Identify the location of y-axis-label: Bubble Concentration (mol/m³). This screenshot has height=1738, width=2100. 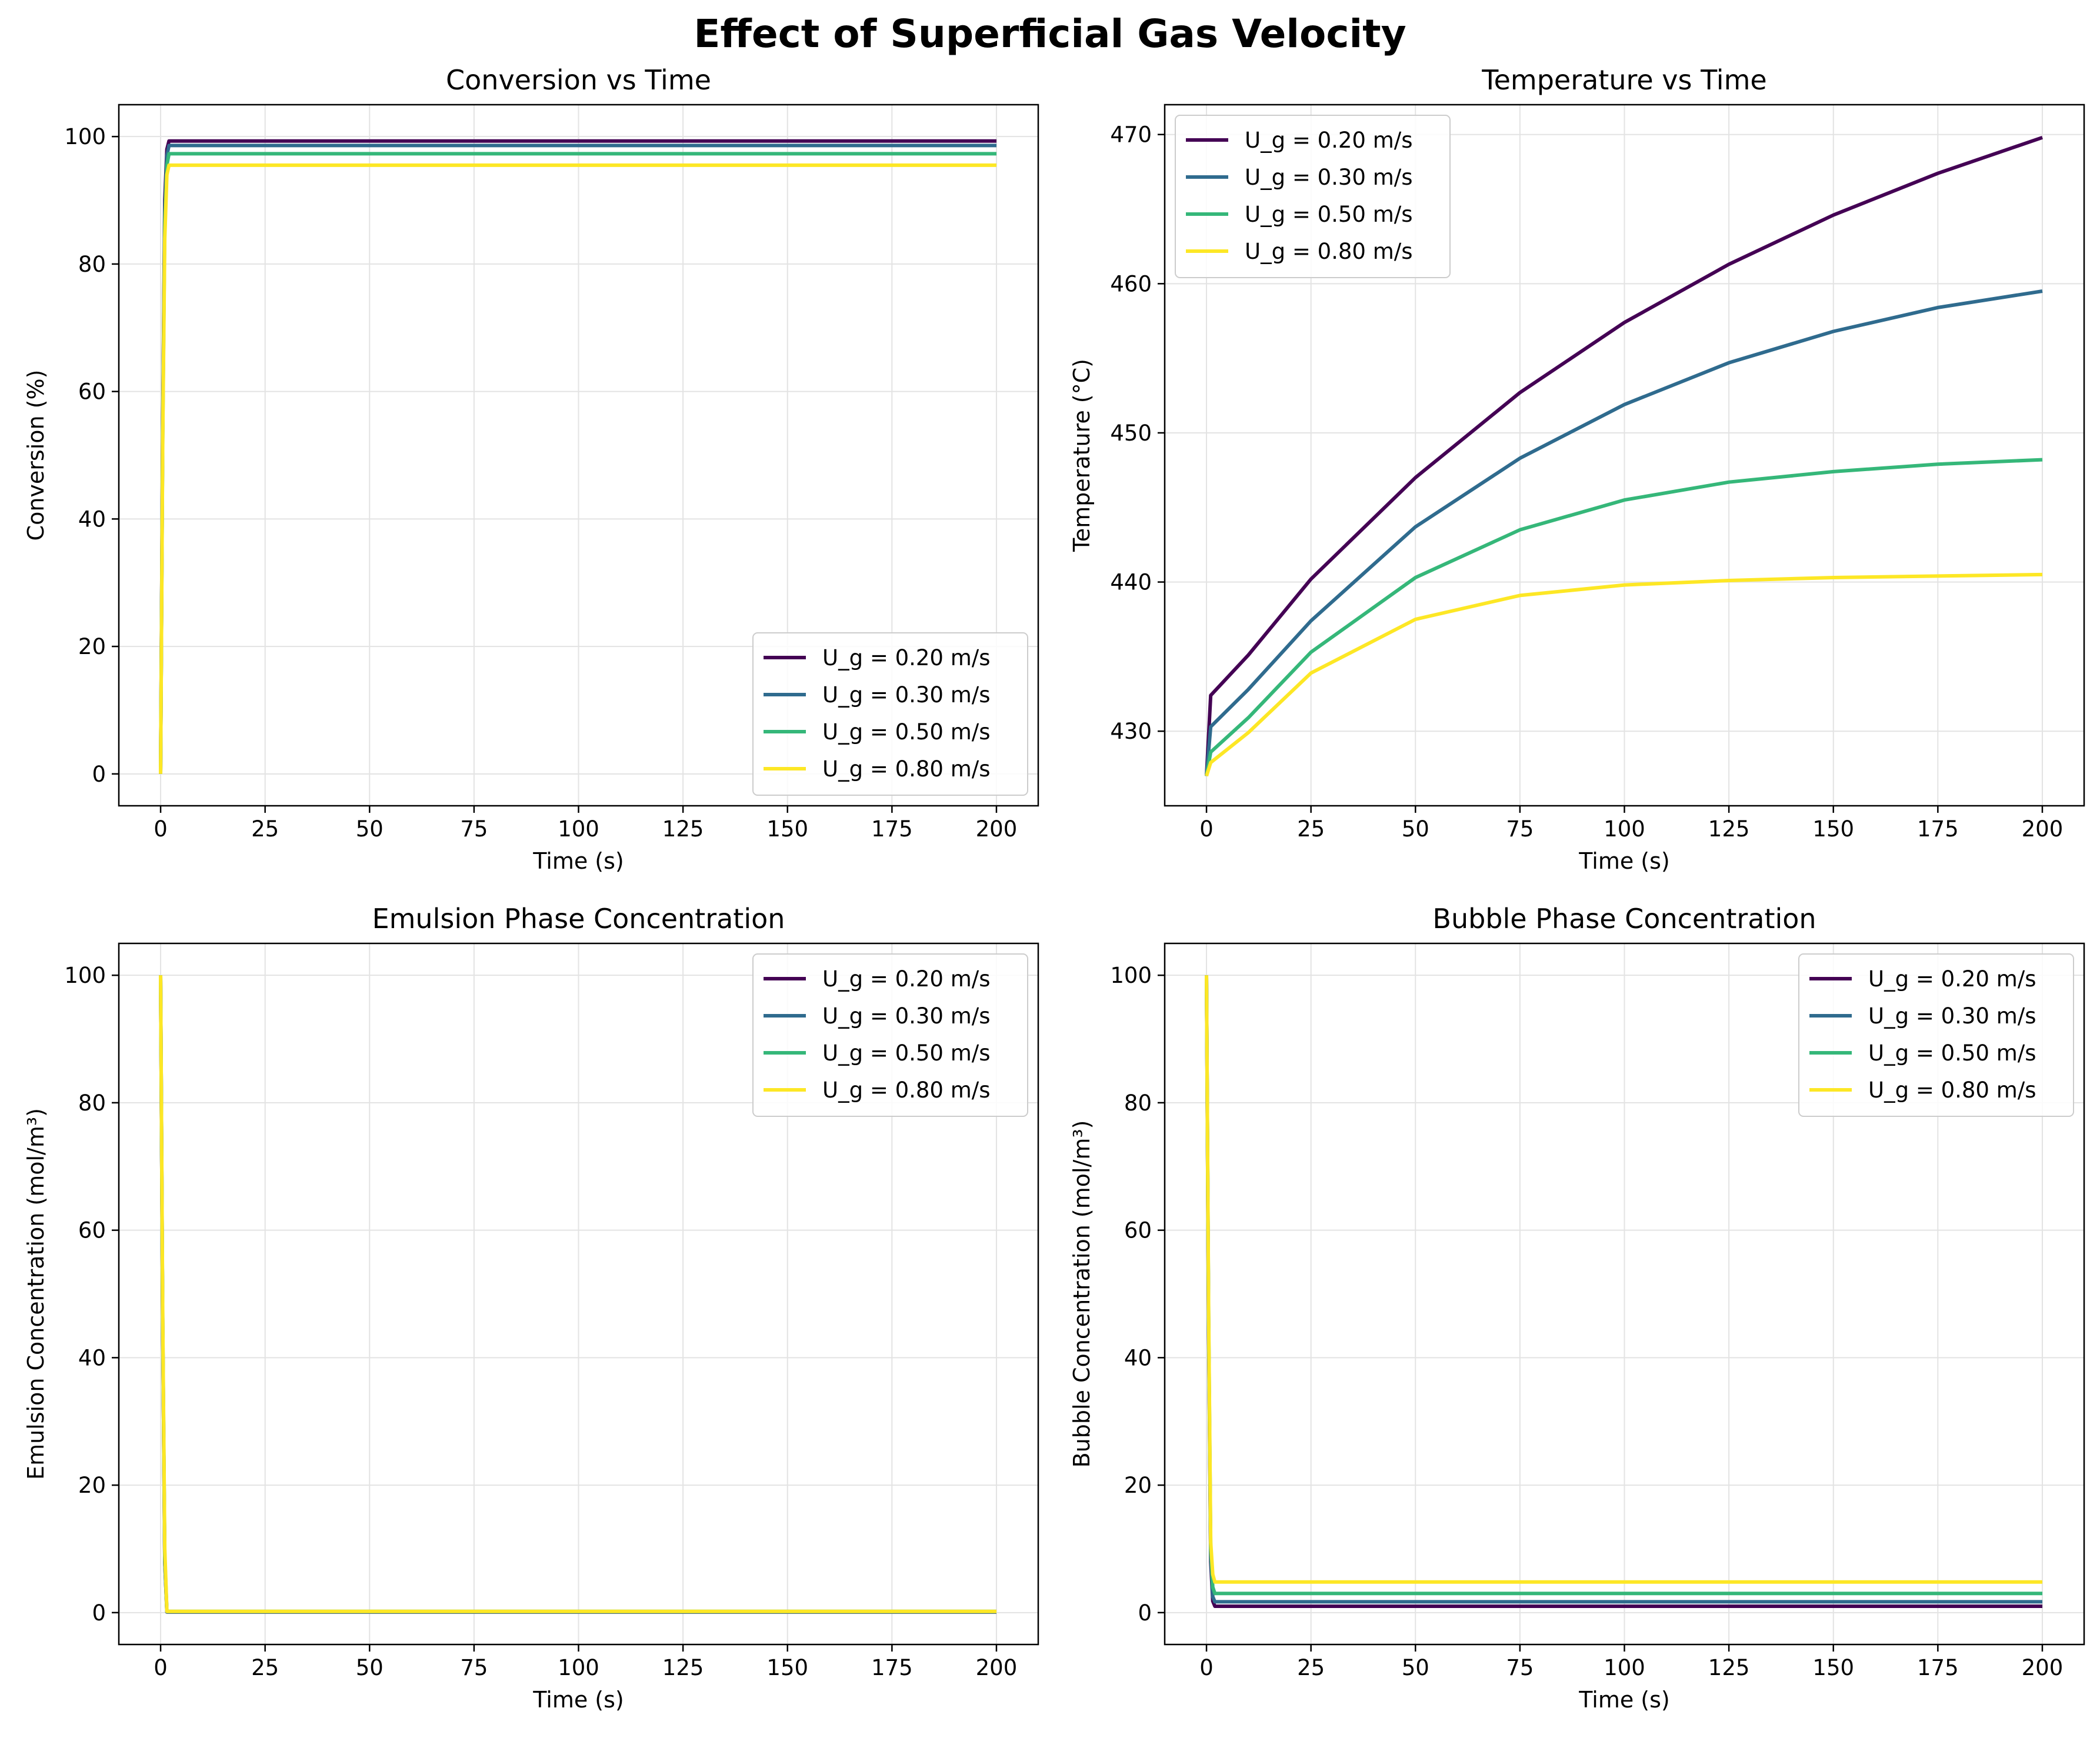
(1082, 1294).